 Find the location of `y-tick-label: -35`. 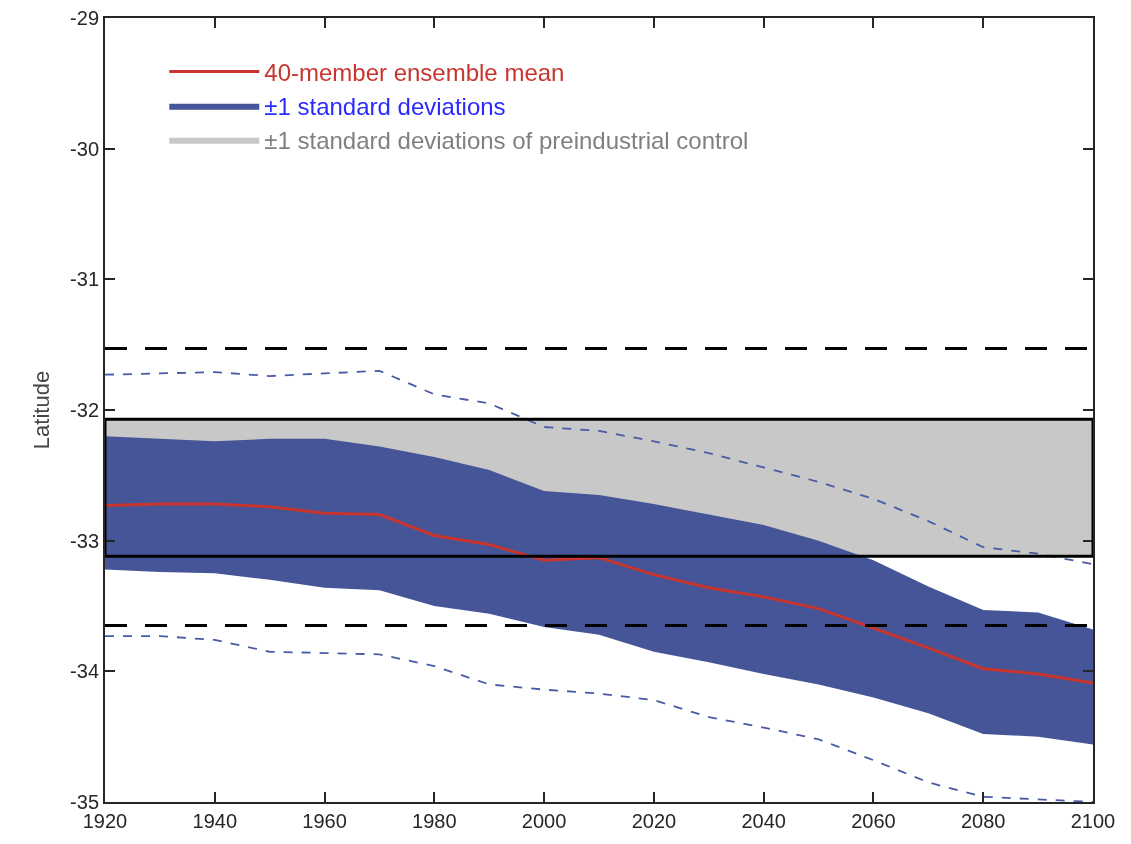

y-tick-label: -35 is located at coordinates (84, 802).